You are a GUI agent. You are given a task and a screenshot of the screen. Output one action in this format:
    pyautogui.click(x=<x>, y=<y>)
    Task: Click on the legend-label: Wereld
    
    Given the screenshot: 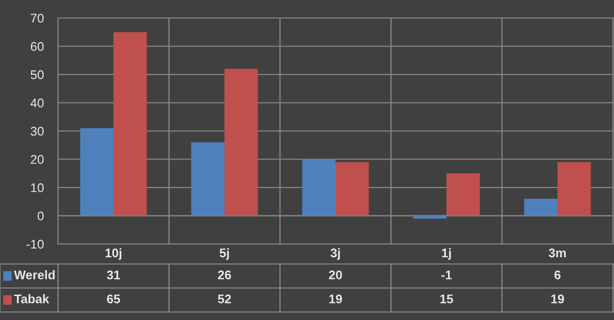 What is the action you would take?
    pyautogui.click(x=34, y=275)
    